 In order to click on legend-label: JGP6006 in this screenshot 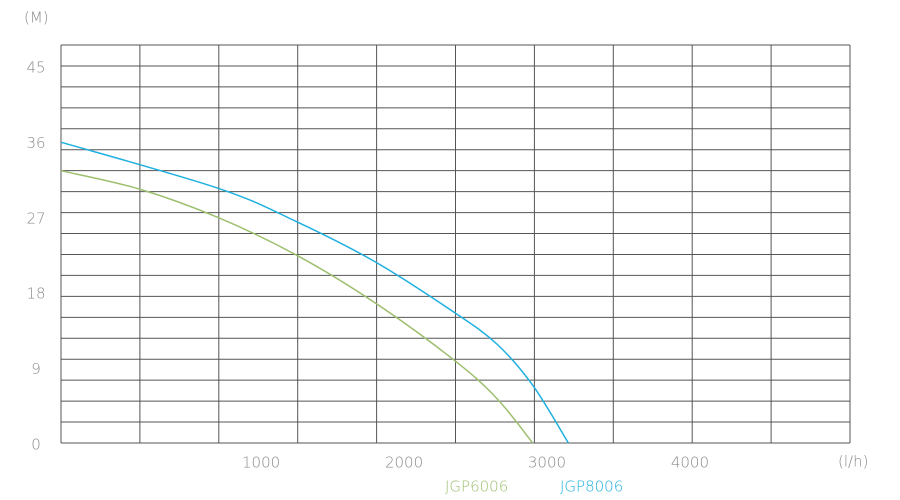, I will do `click(476, 487)`.